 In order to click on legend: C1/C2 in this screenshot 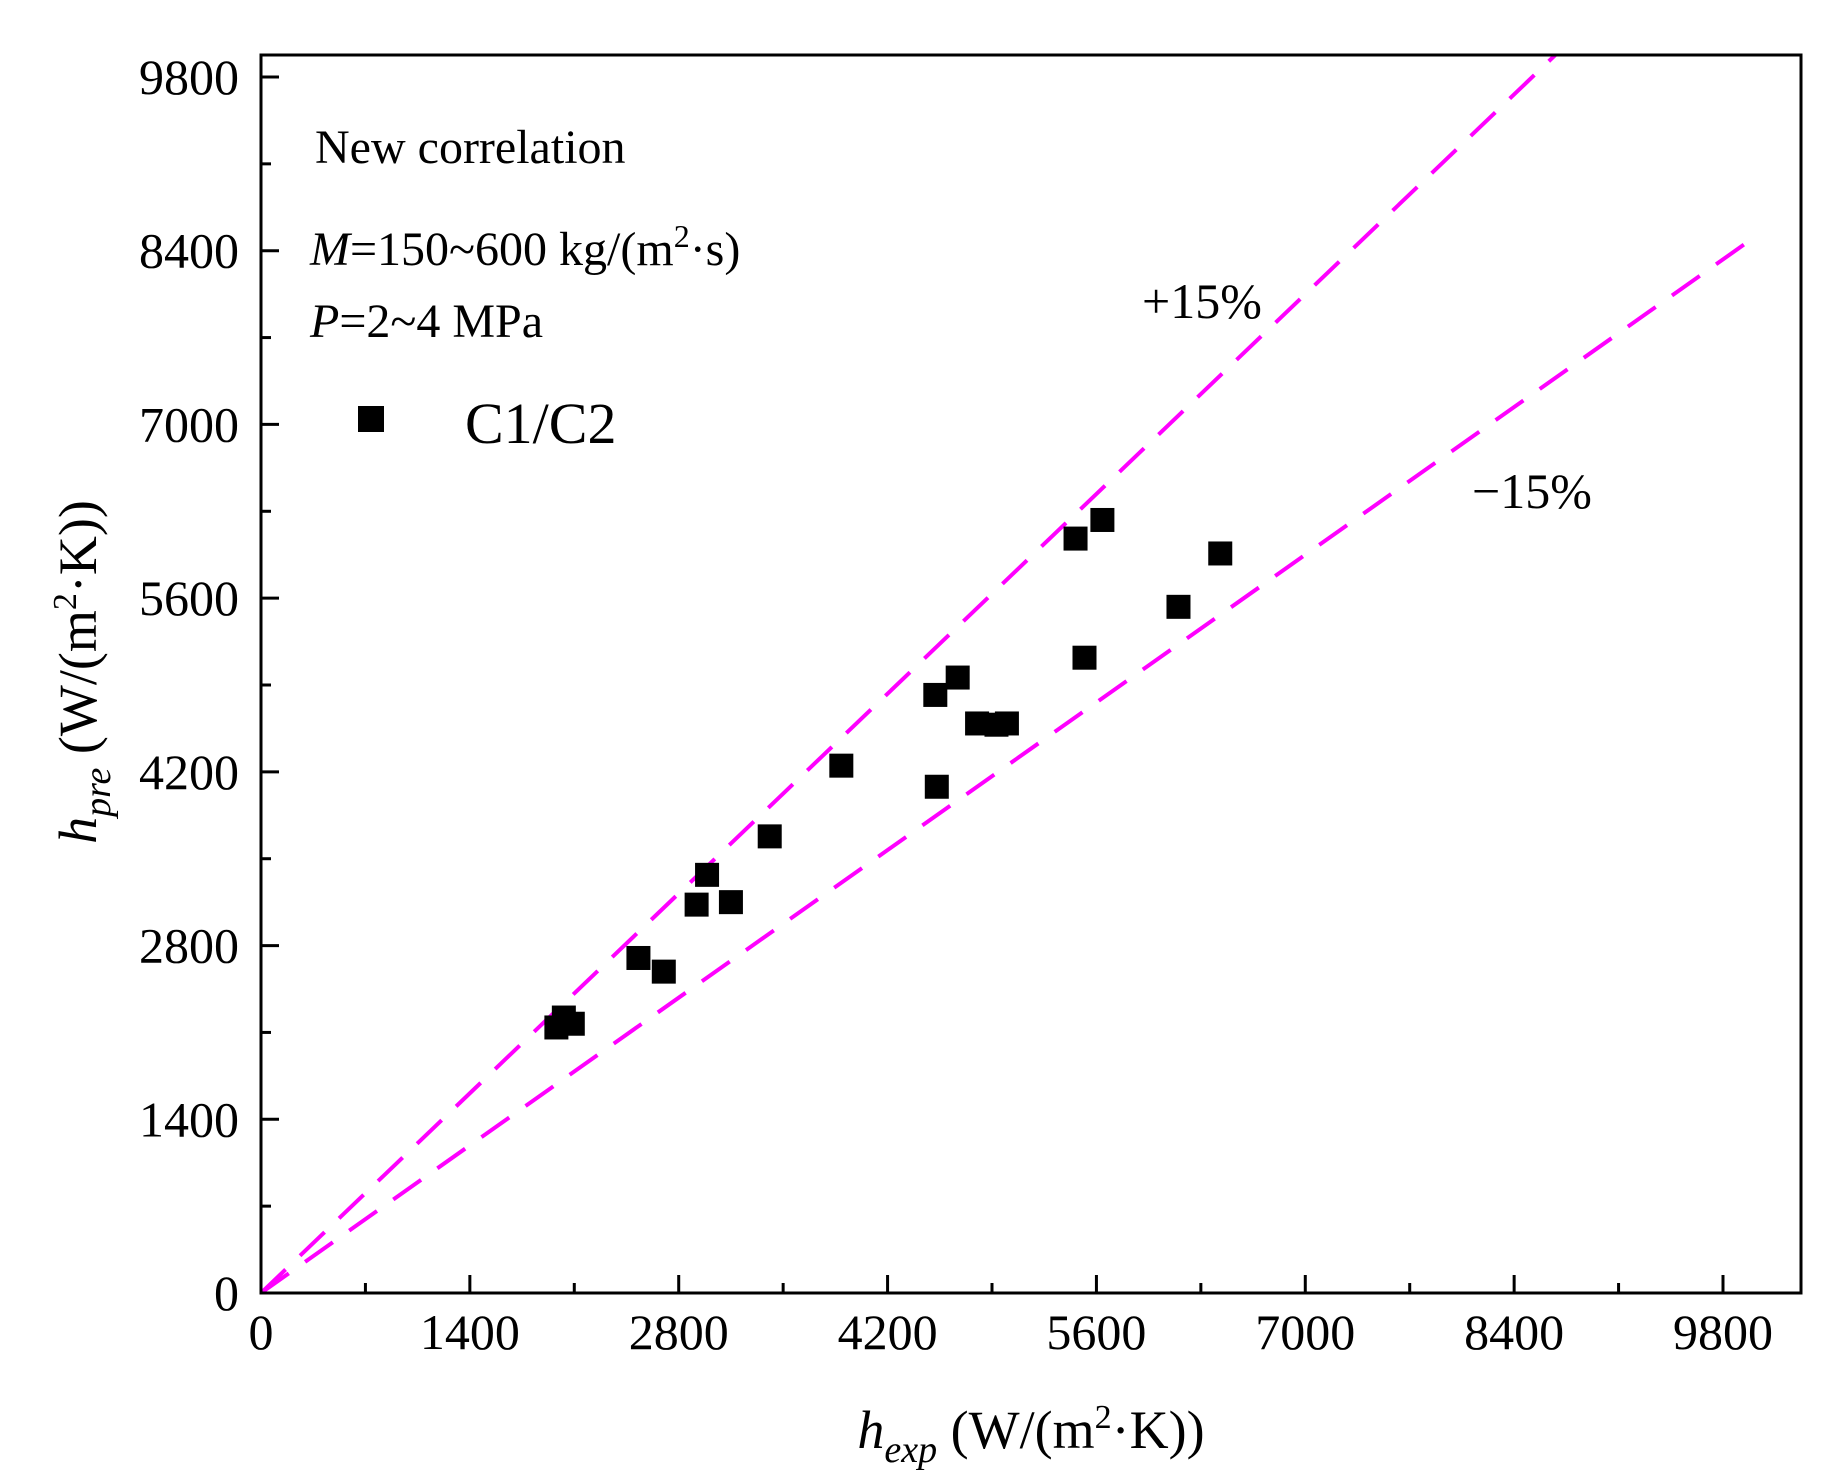, I will do `click(487, 423)`.